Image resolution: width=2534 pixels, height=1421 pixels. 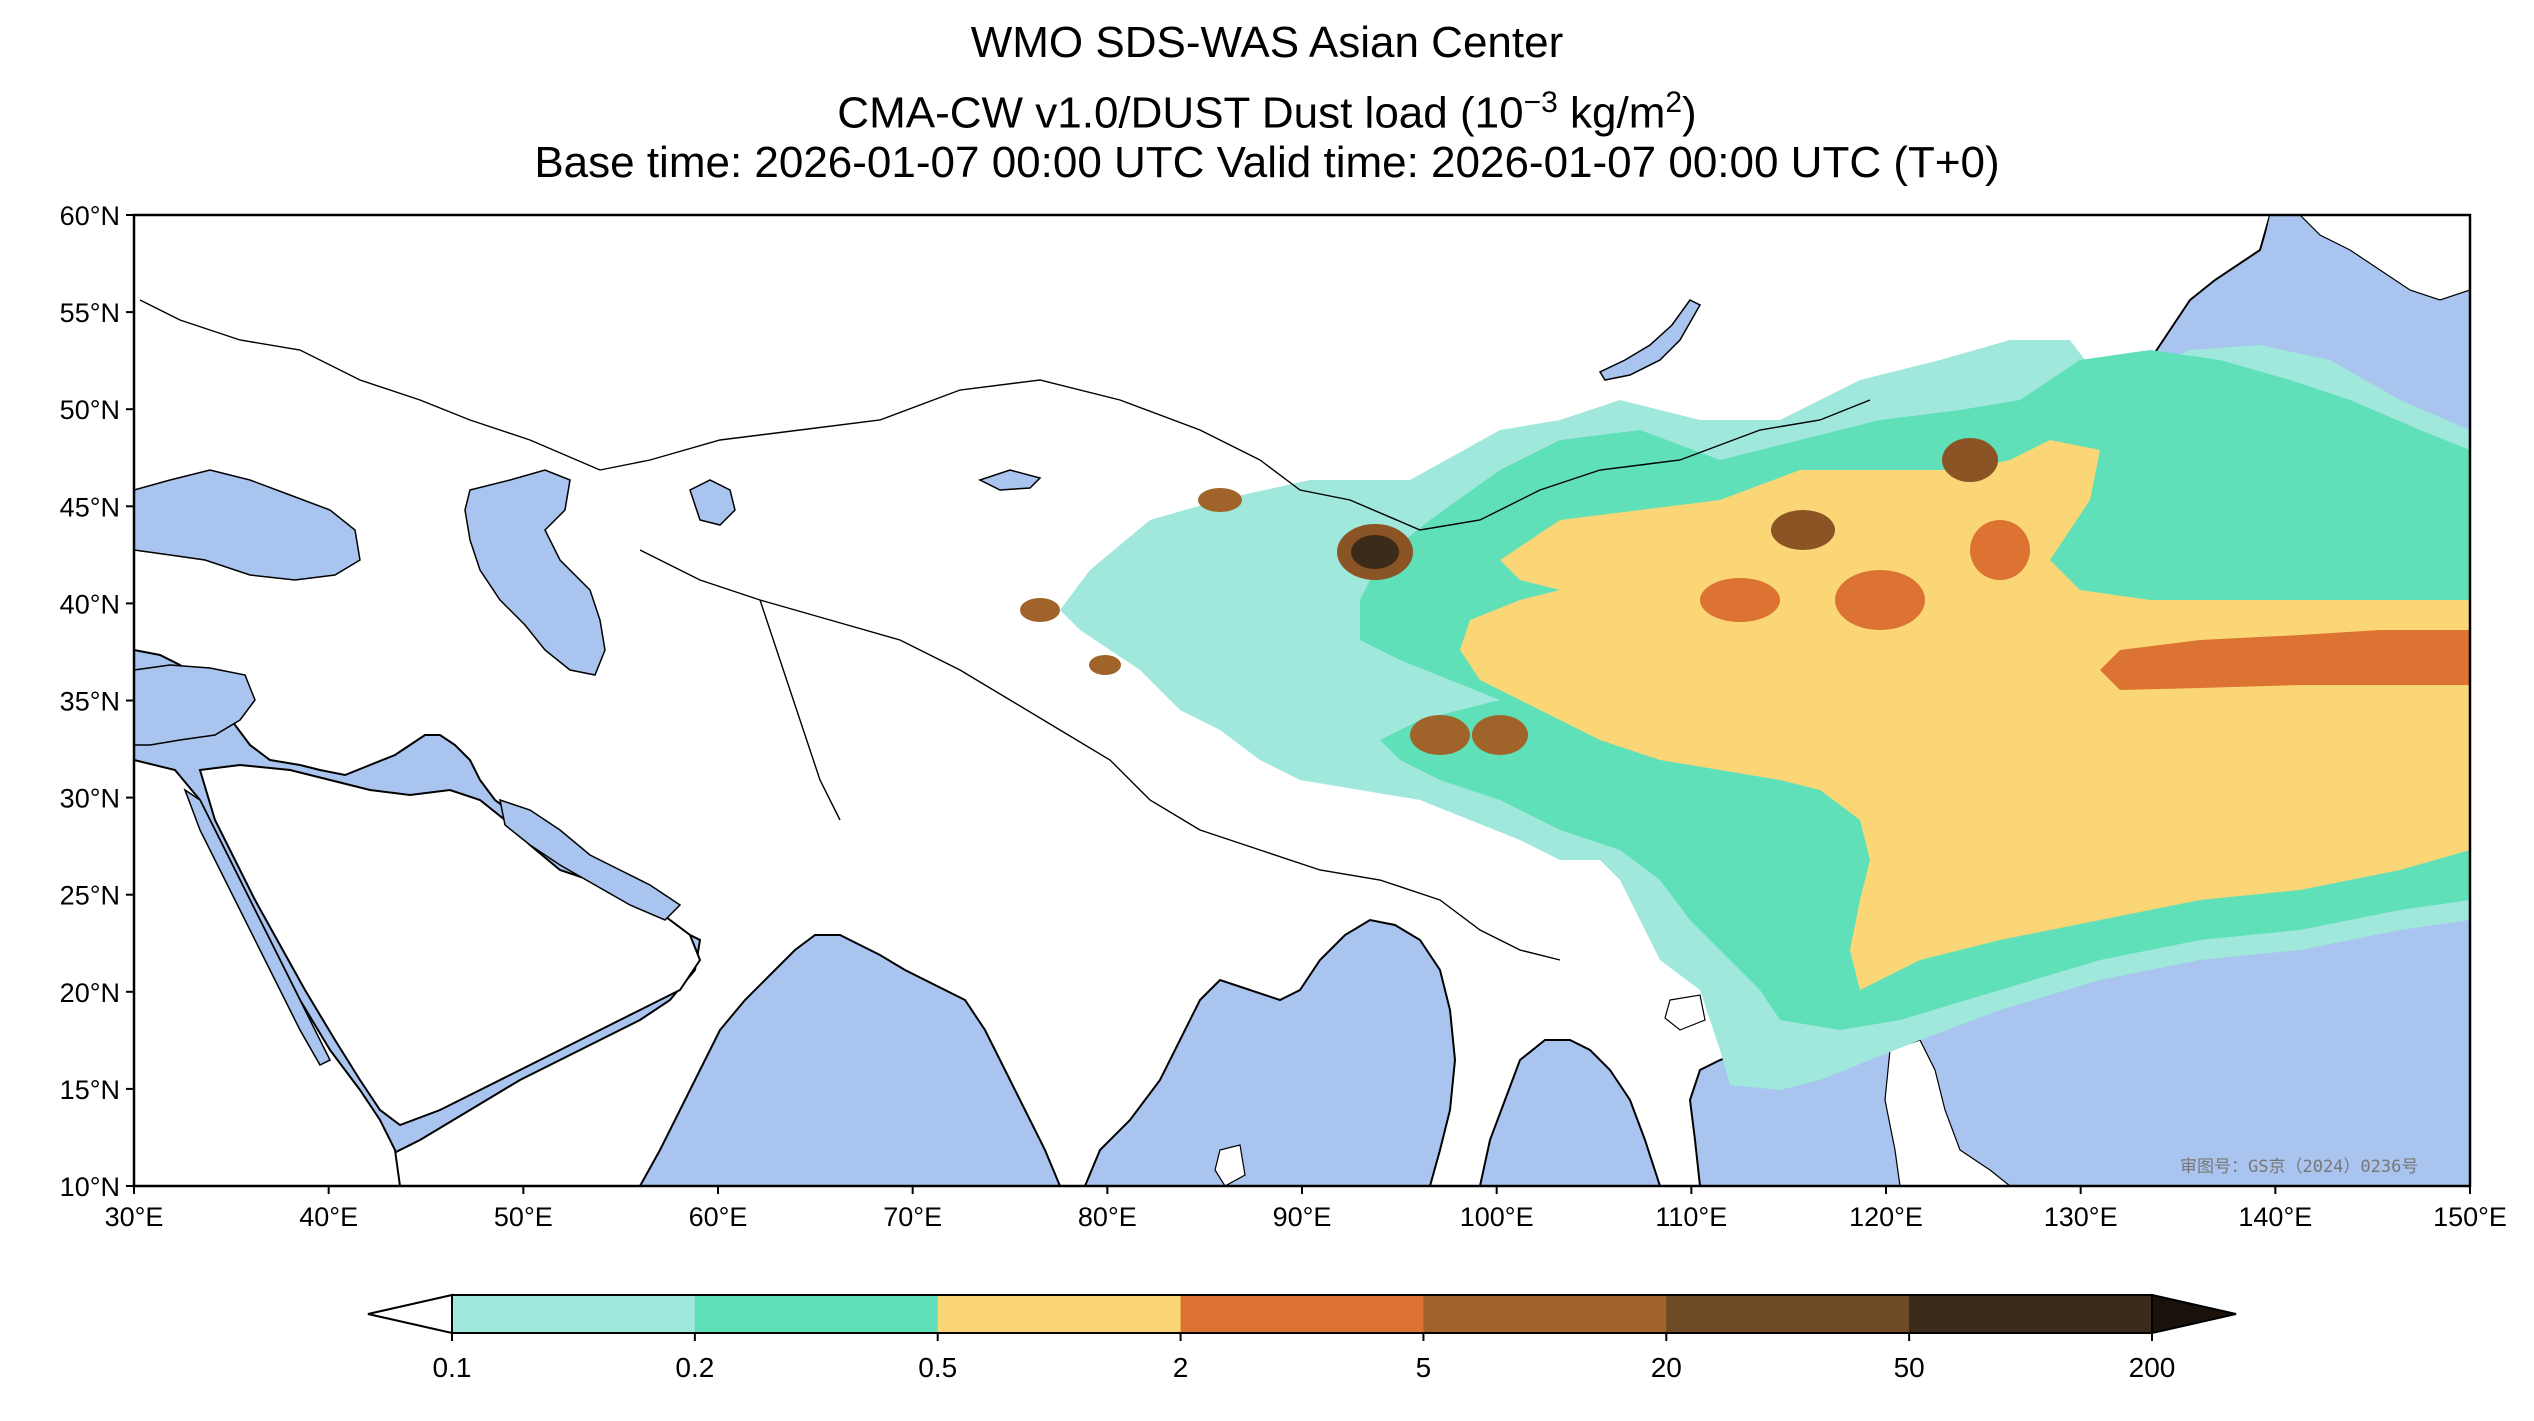 I want to click on persian-gulf, so click(x=590, y=859).